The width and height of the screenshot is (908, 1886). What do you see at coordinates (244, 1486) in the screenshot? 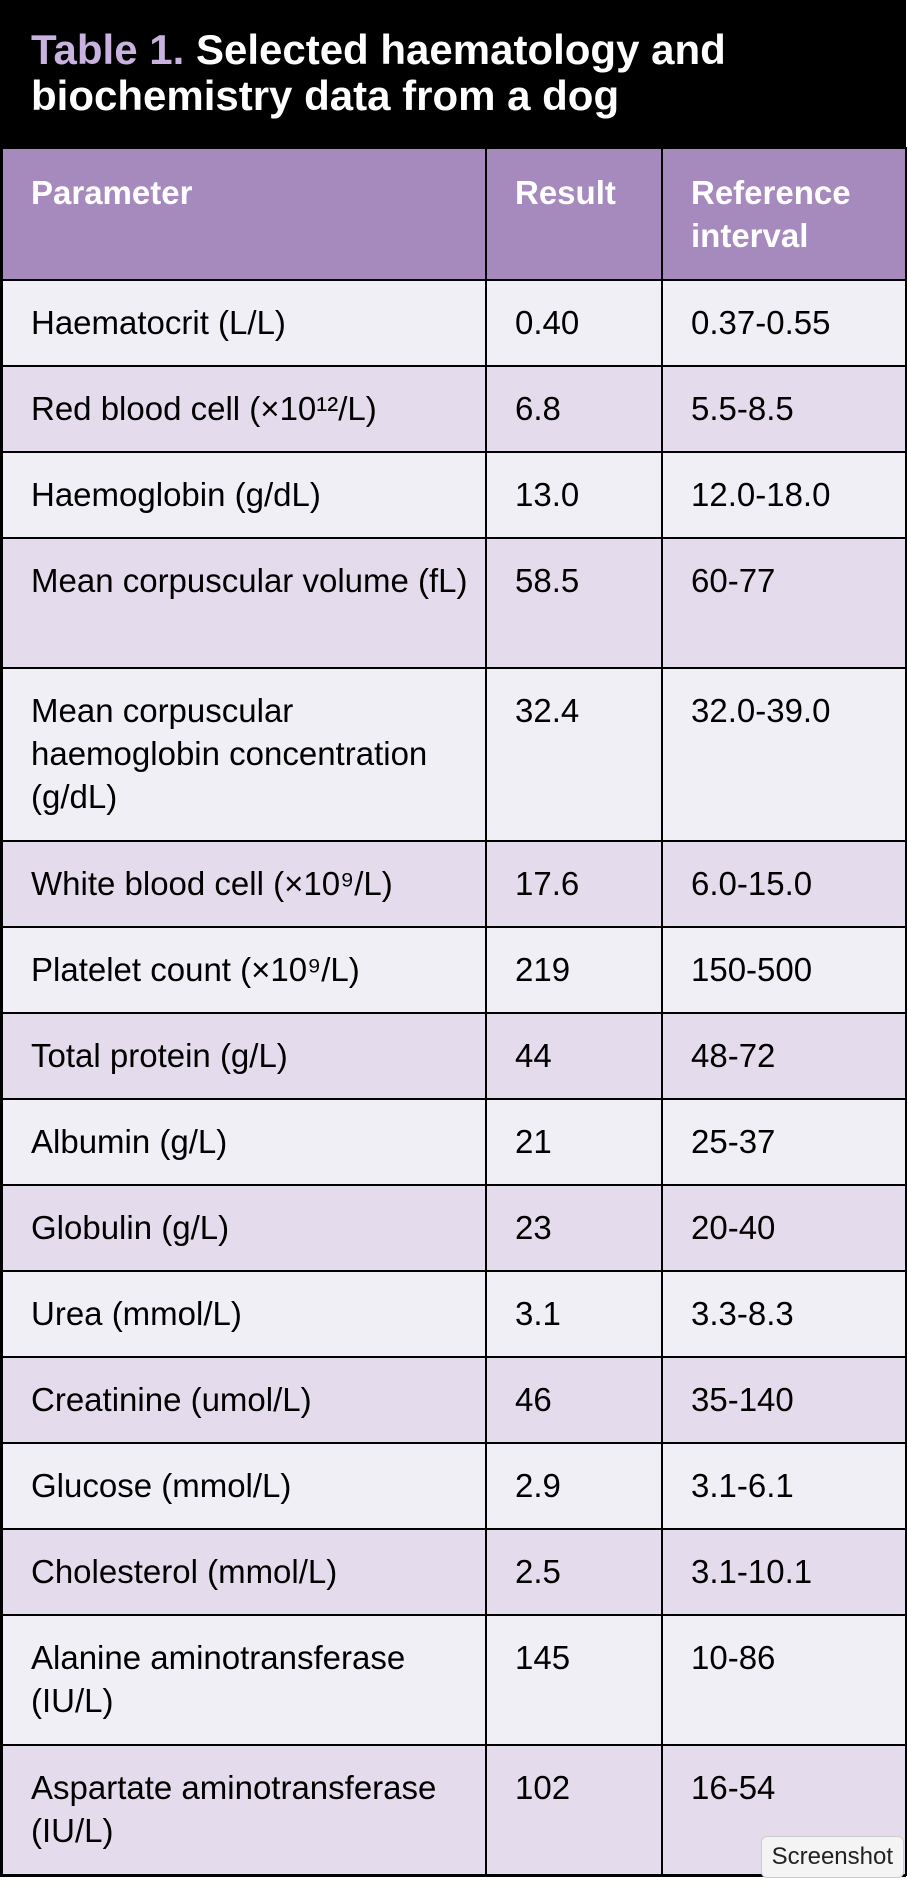
I see `table-cell: Glucose (mmol/L)` at bounding box center [244, 1486].